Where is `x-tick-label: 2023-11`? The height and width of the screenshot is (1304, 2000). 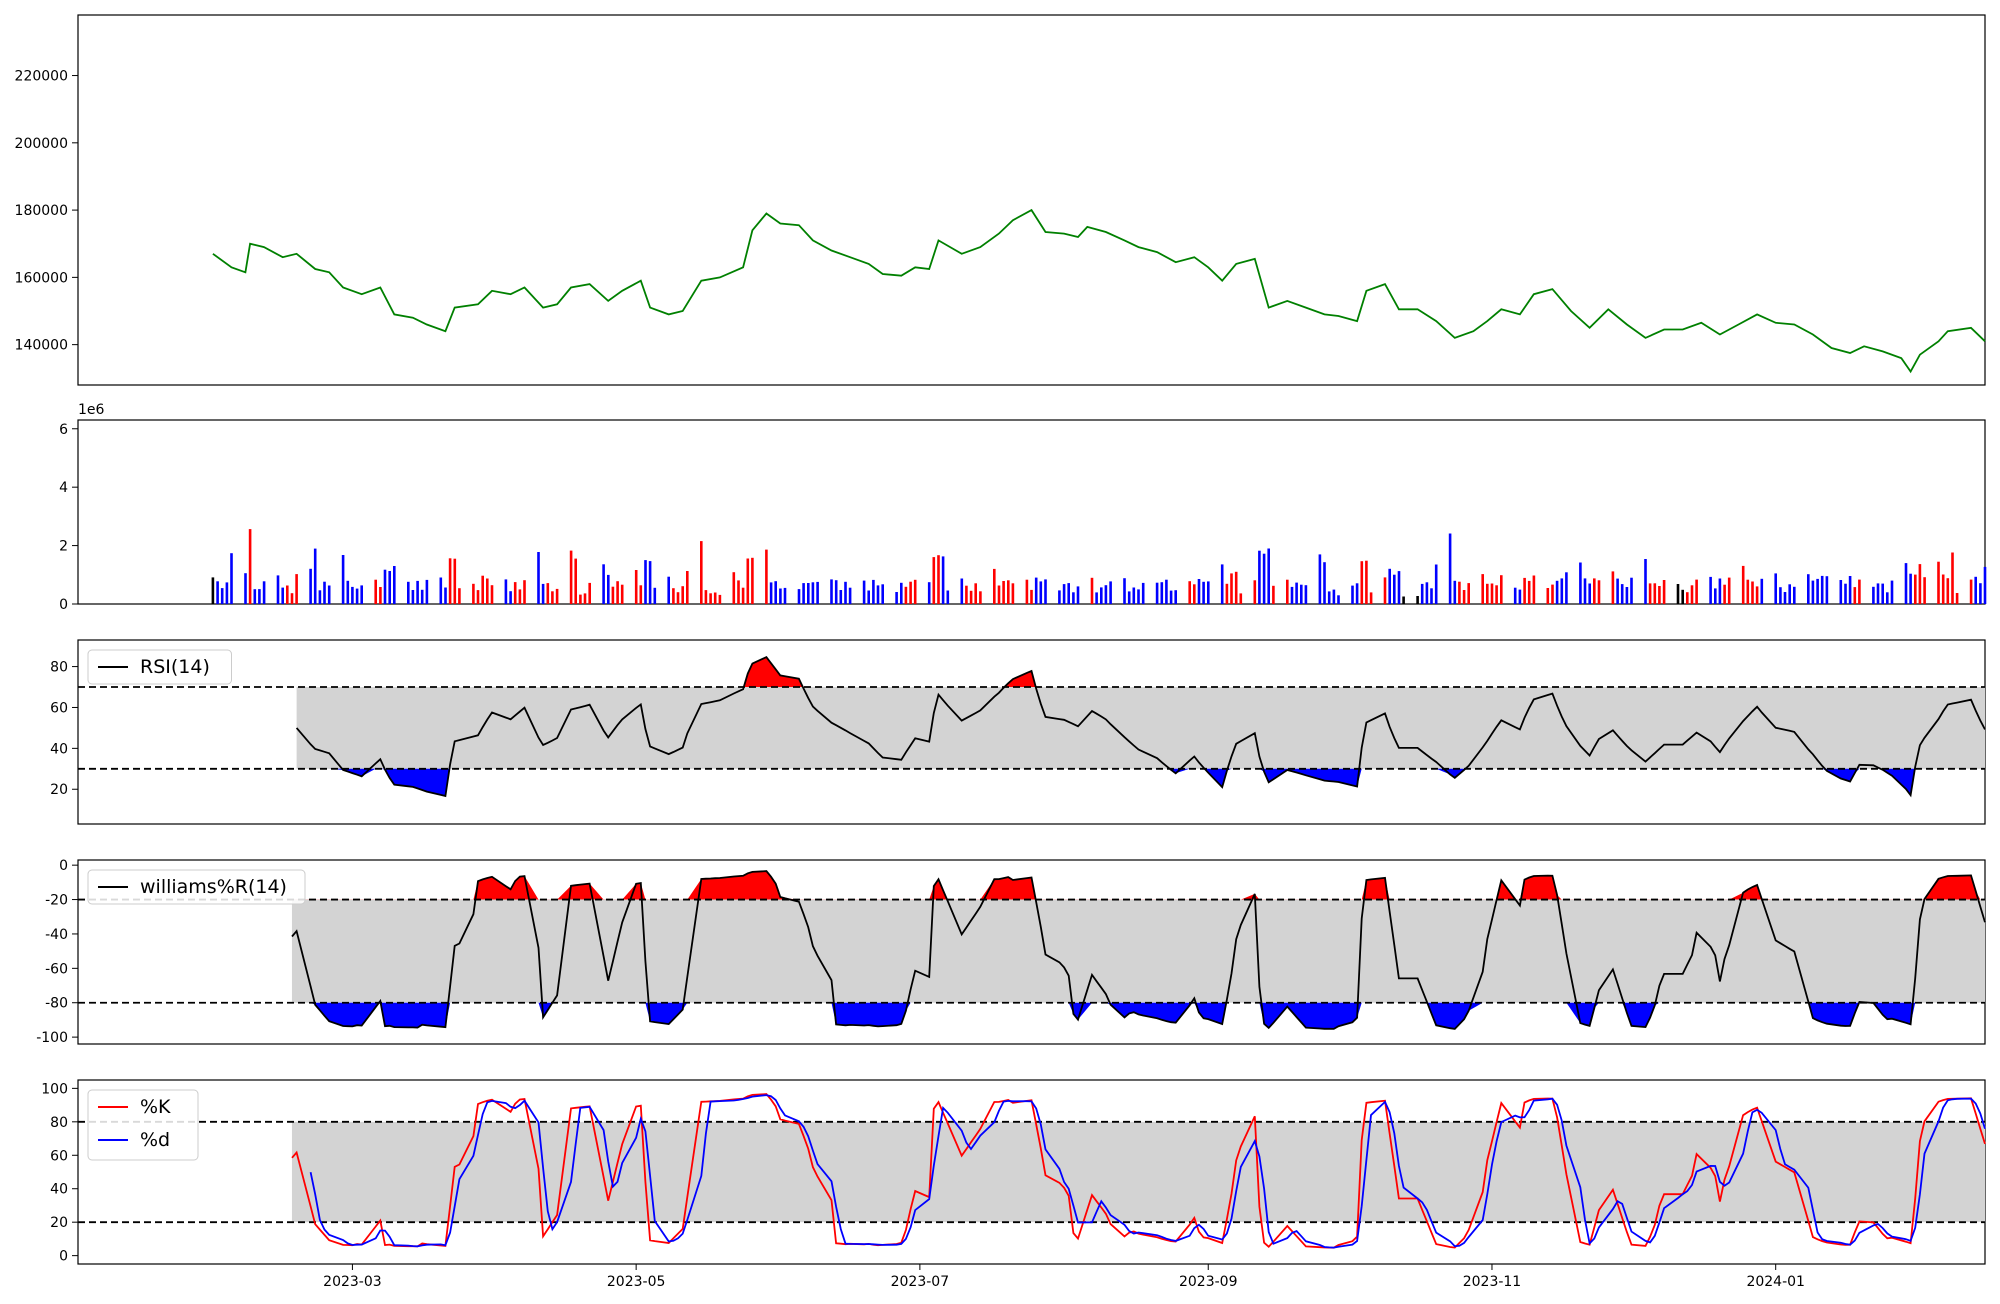
x-tick-label: 2023-11 is located at coordinates (1492, 1282).